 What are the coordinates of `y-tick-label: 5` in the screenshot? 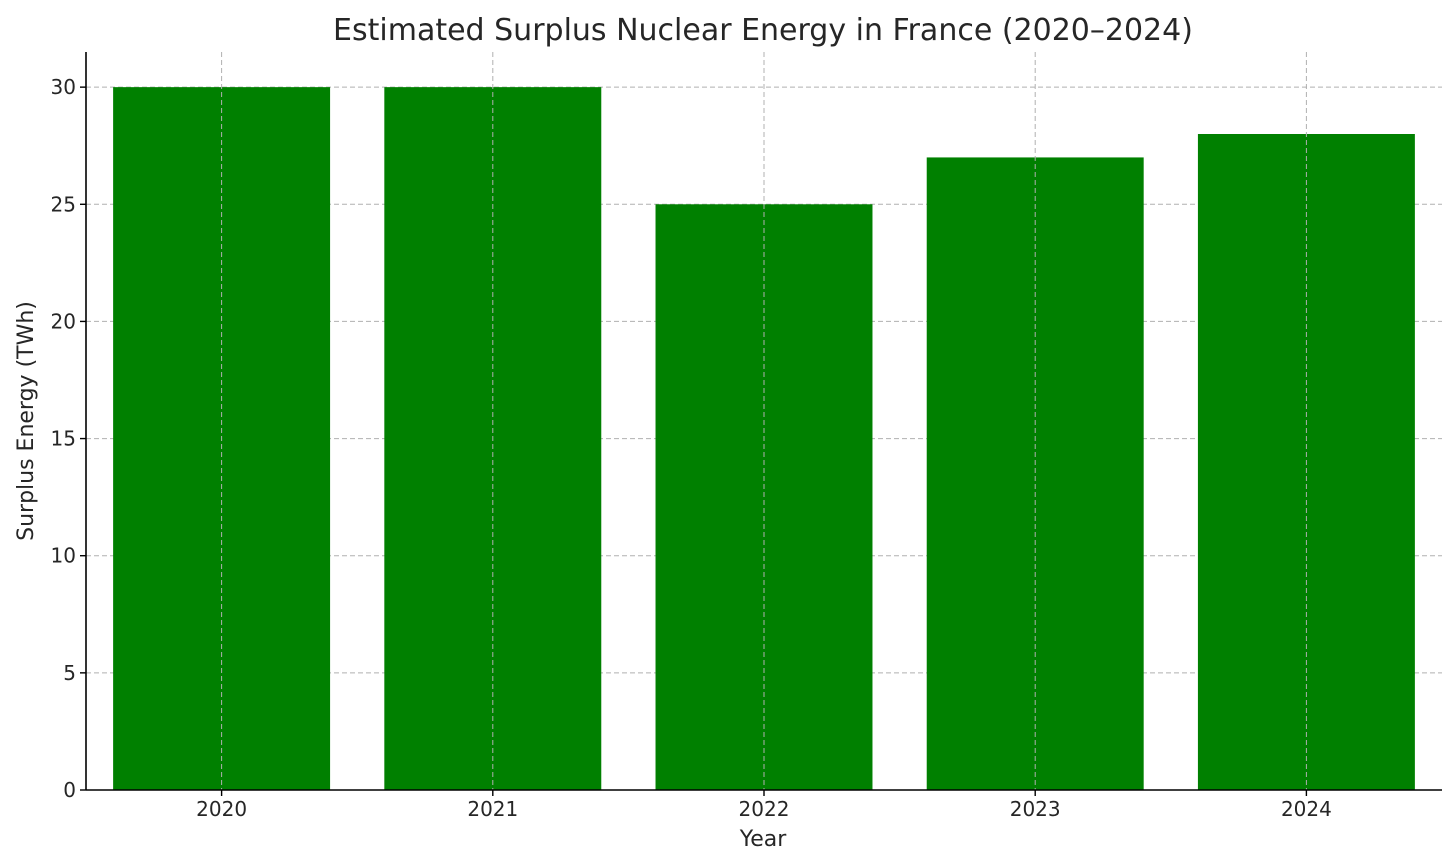 It's located at (69, 673).